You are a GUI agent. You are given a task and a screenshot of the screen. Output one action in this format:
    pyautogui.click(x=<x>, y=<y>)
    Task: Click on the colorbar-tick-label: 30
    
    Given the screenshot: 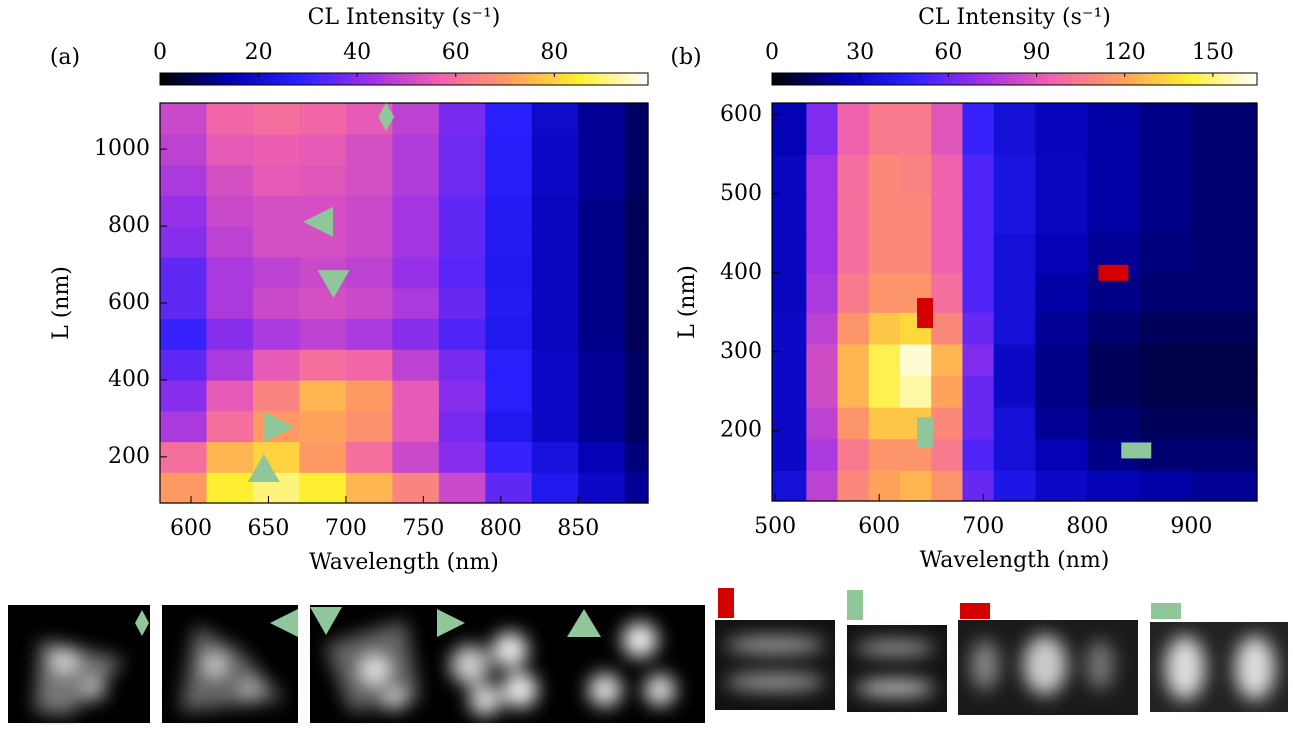 What is the action you would take?
    pyautogui.click(x=860, y=52)
    